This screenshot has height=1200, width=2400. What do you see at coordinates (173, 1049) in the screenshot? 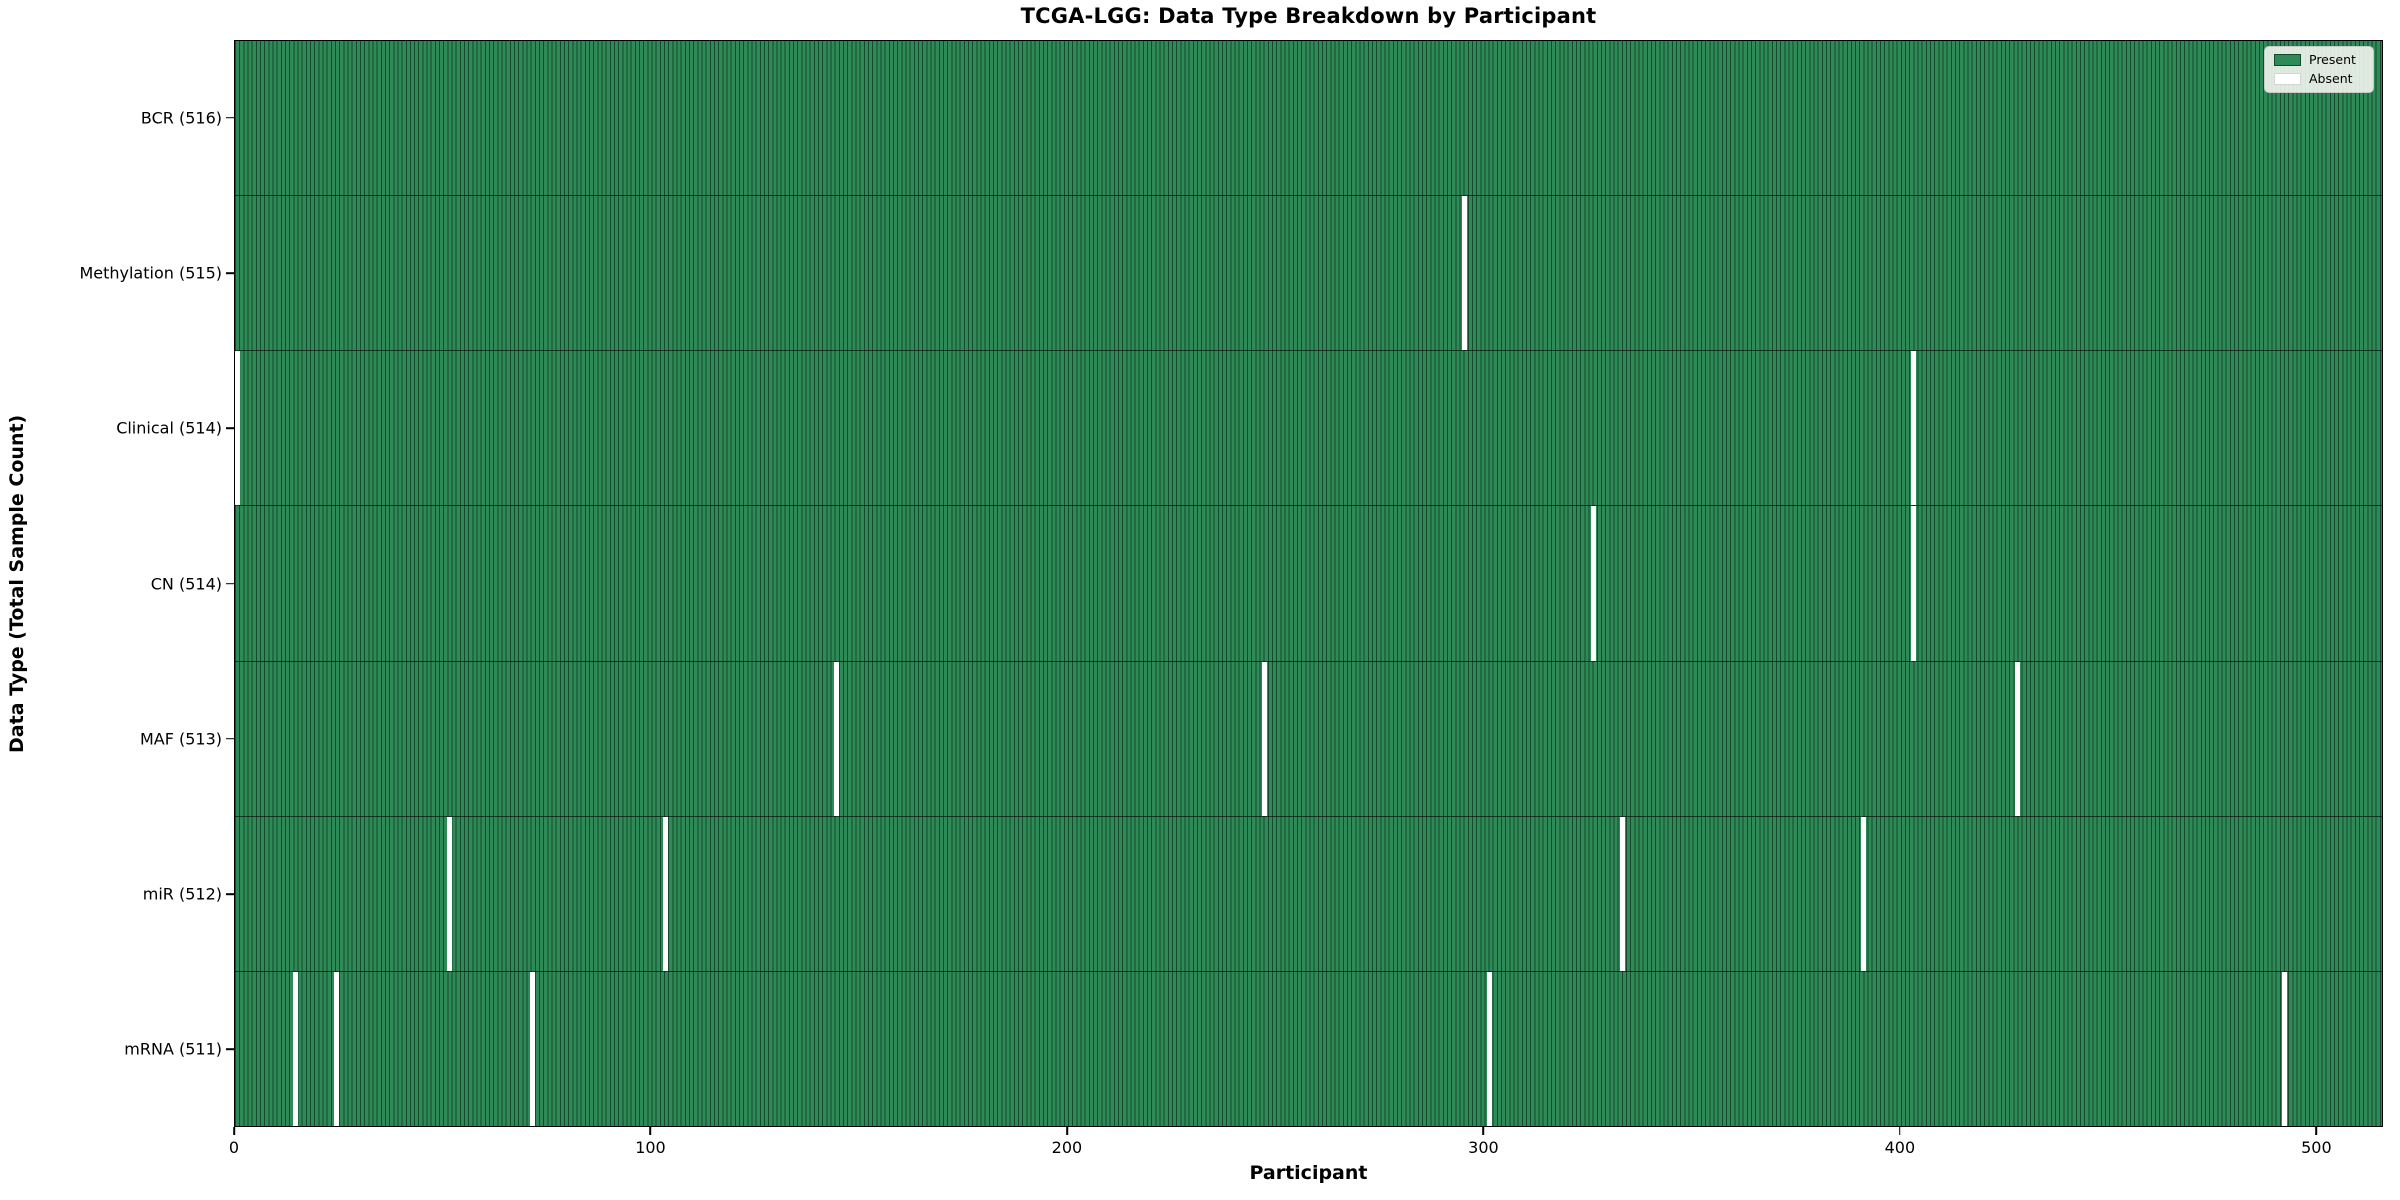
I see `y-tick-label-mrna: mRNA (511)` at bounding box center [173, 1049].